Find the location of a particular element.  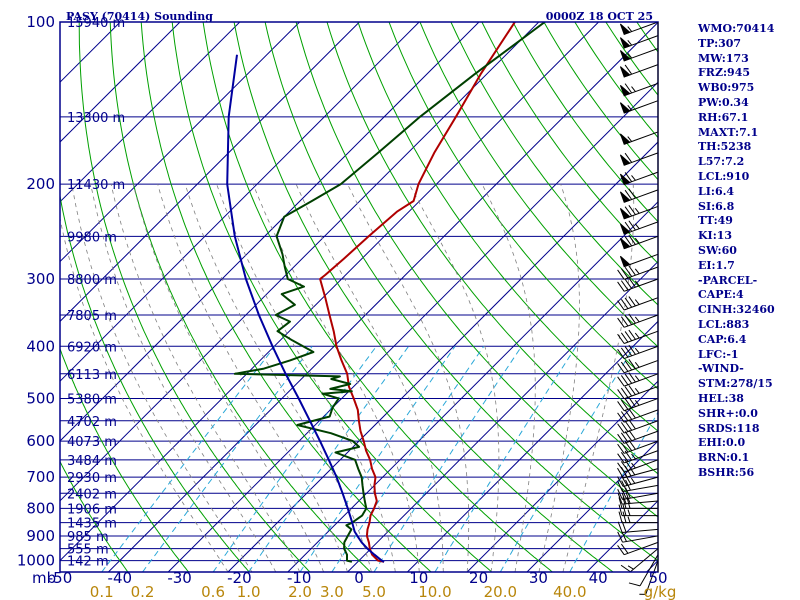

temperature-tick-label: -50 is located at coordinates (60, 578).